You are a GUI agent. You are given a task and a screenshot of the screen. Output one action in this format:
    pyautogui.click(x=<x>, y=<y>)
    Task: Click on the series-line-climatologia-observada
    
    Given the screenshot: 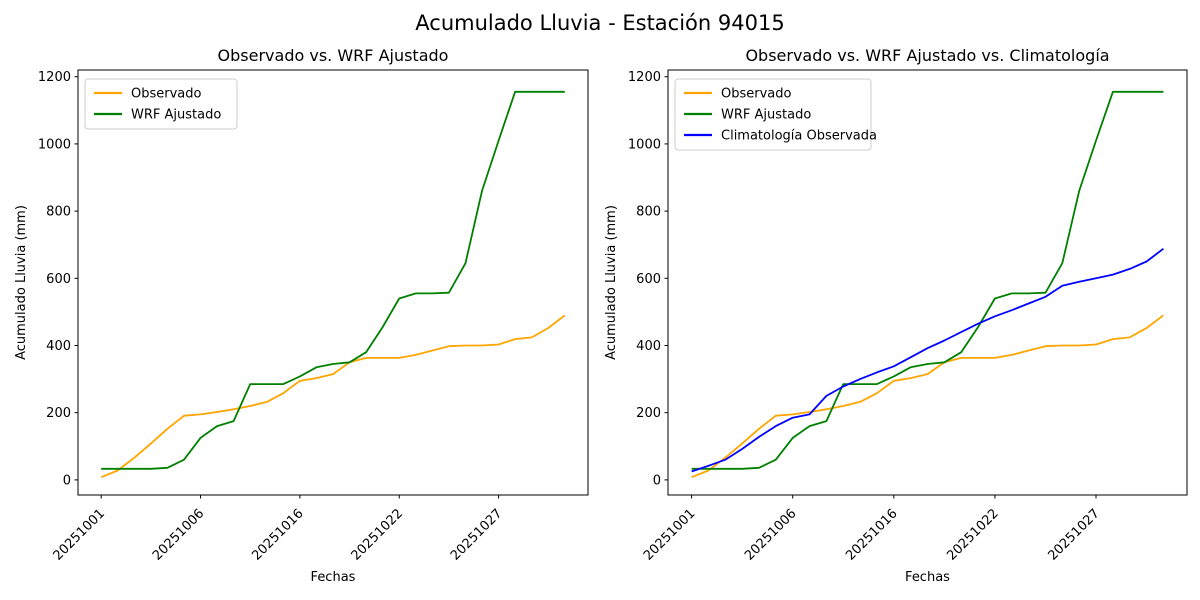 What is the action you would take?
    pyautogui.click(x=927, y=360)
    